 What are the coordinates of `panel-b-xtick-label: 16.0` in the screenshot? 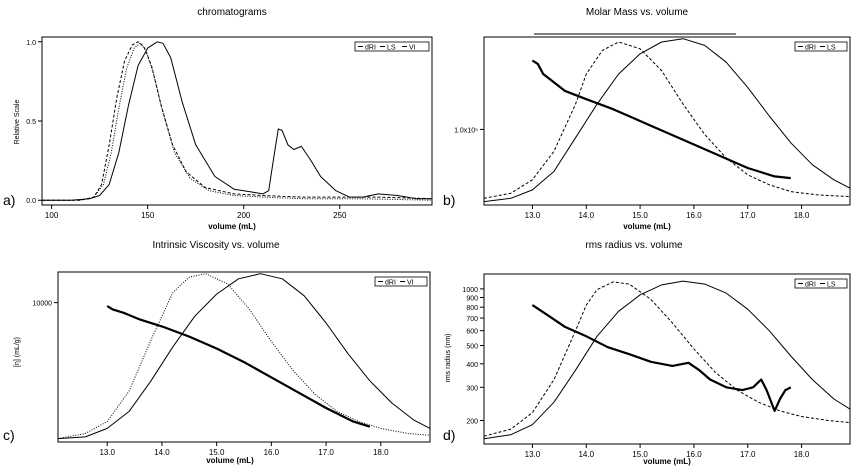 It's located at (694, 215).